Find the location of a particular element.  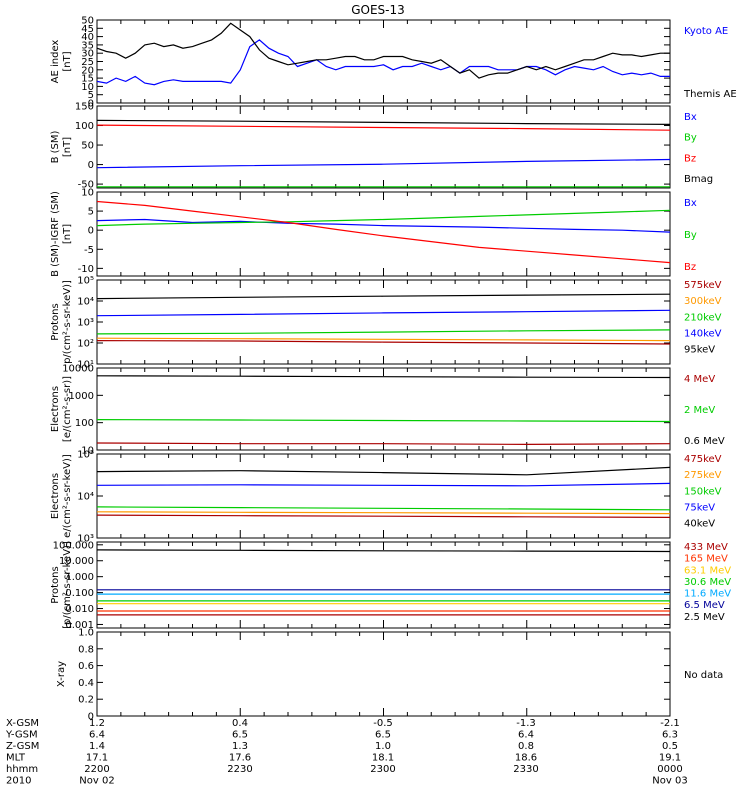

series-line-475kev is located at coordinates (383, 516).